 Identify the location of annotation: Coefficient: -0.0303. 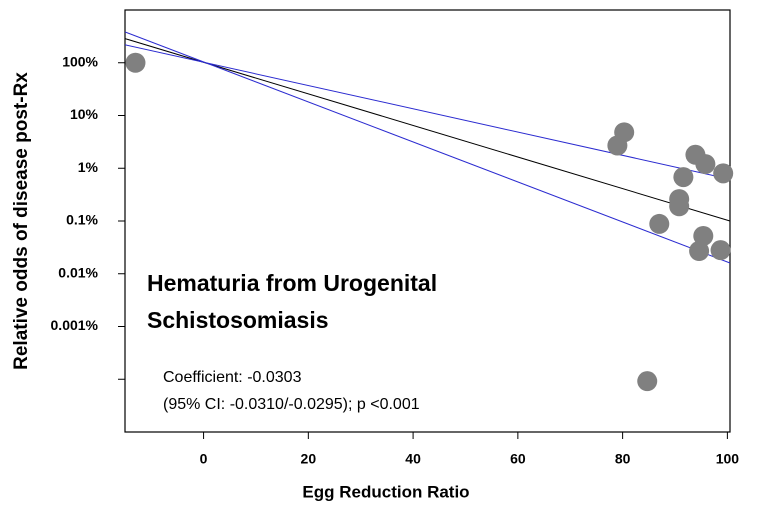
(232, 377).